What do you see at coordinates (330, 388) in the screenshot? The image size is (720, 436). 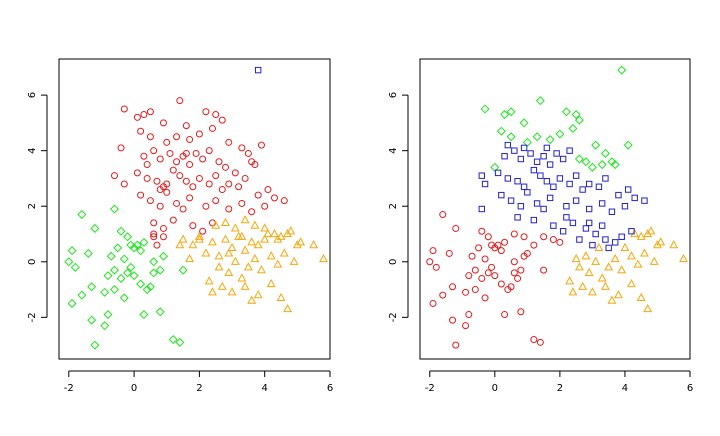 I see `x-tick-label: 6` at bounding box center [330, 388].